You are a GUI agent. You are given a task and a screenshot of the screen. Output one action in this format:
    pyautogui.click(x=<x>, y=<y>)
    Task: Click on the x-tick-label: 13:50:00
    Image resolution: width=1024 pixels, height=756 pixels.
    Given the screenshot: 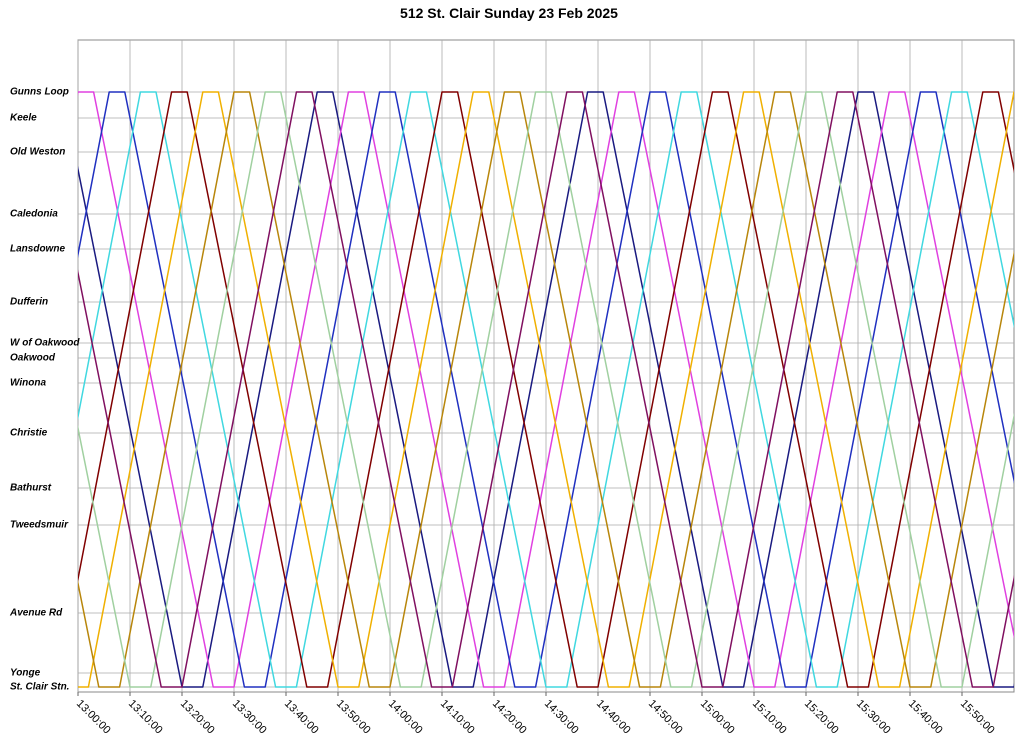 What is the action you would take?
    pyautogui.click(x=353, y=717)
    